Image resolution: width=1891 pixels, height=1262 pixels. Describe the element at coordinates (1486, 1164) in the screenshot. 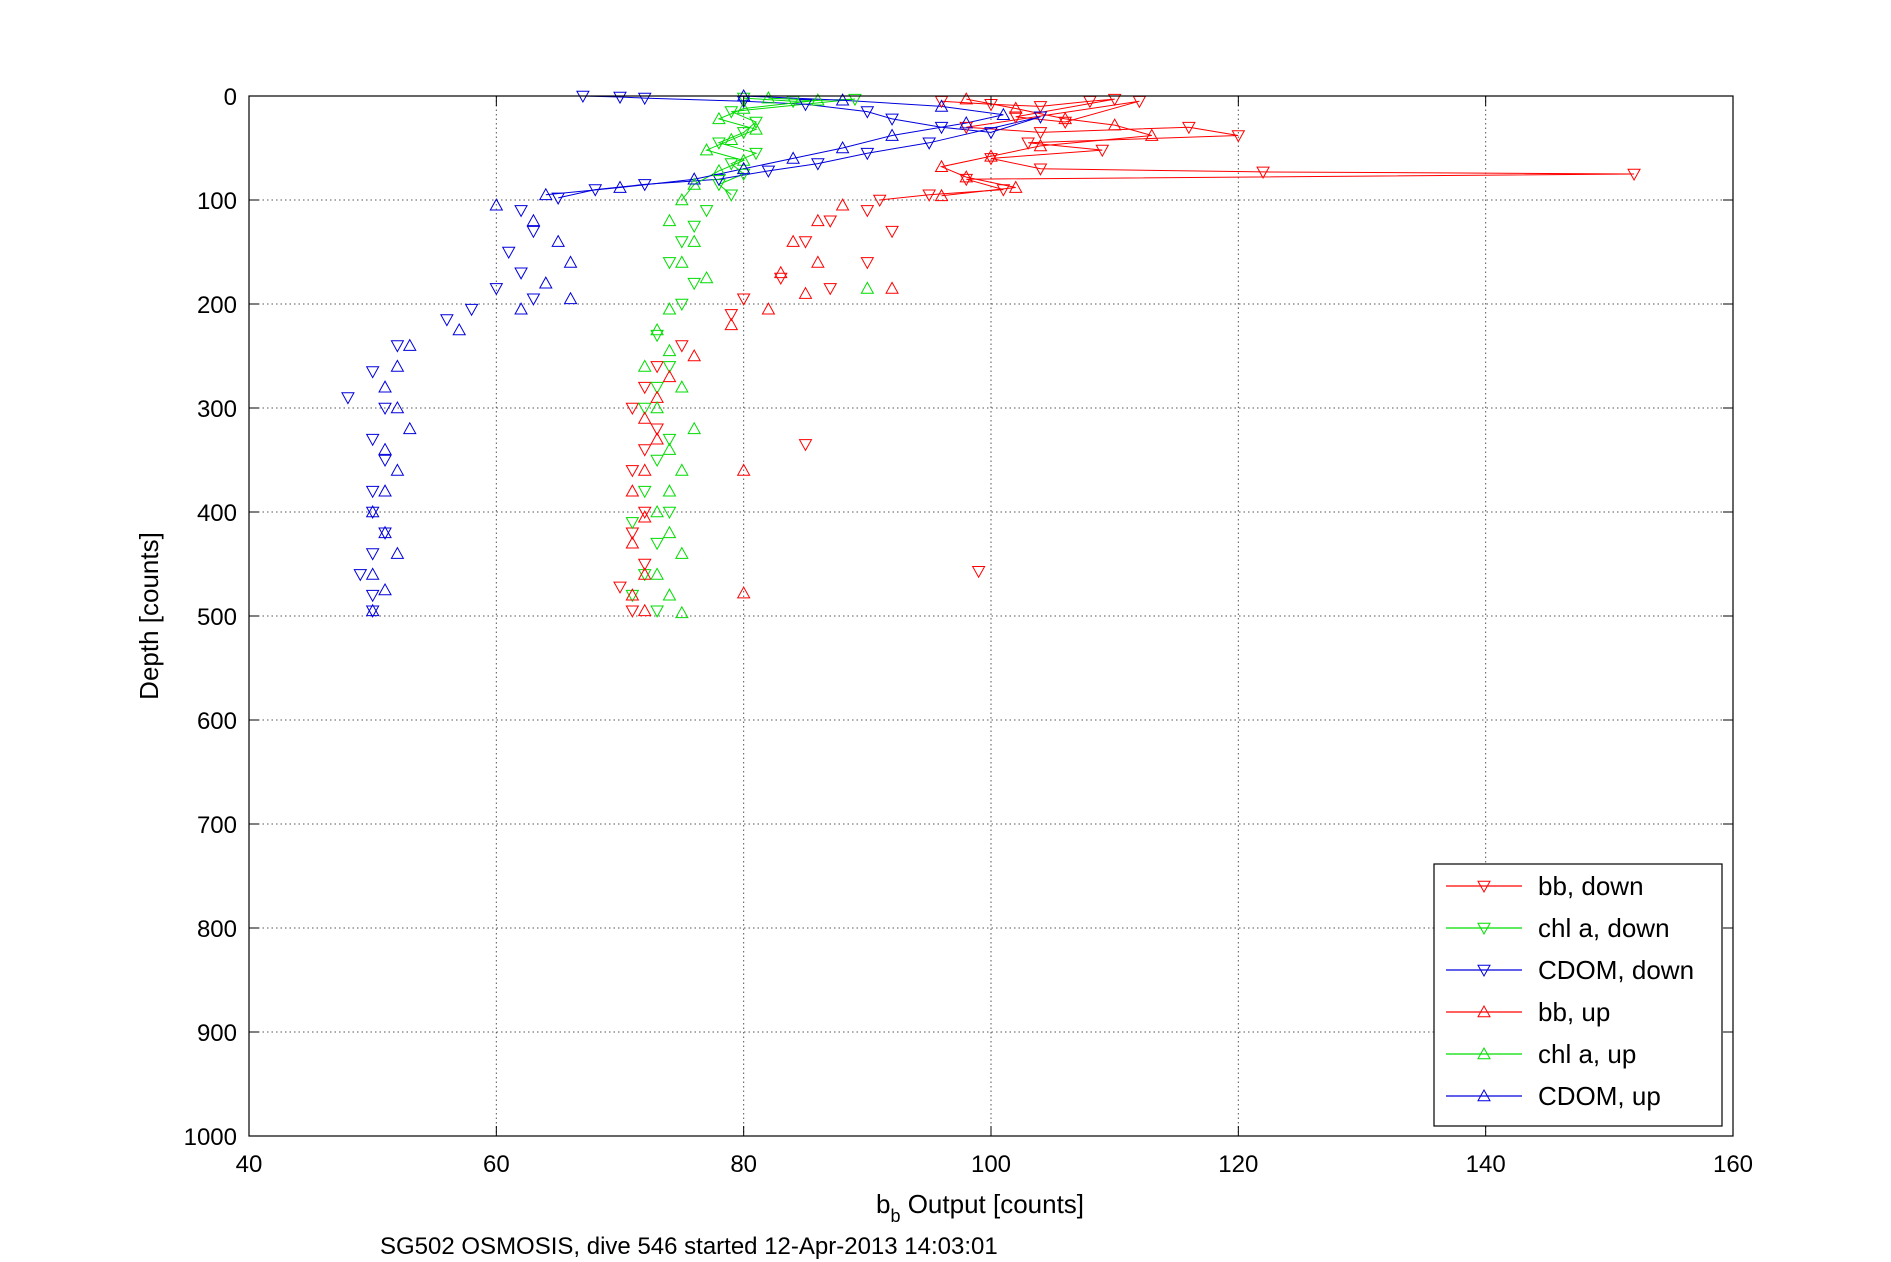

I see `x-tick-label: 140` at that location.